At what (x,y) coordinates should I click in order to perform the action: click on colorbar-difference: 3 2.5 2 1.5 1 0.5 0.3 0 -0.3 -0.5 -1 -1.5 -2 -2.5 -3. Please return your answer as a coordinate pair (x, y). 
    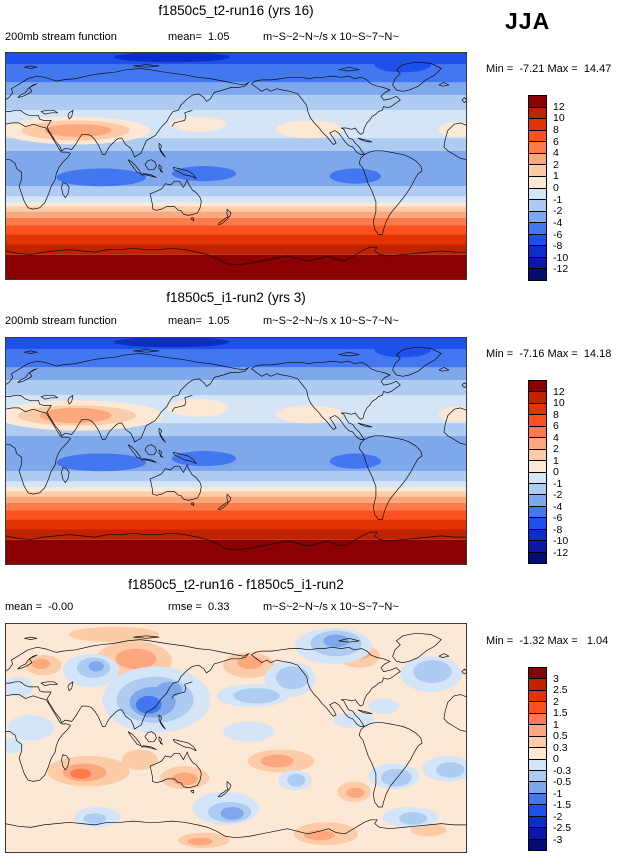
    Looking at the image, I should click on (572, 759).